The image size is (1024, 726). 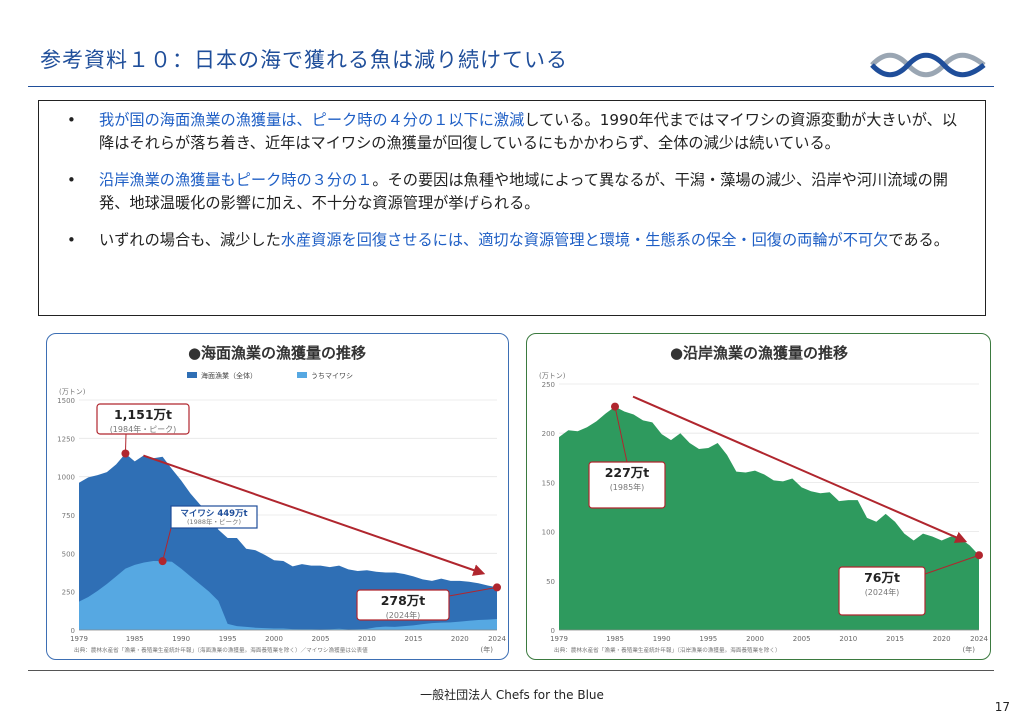 What do you see at coordinates (214, 521) in the screenshot?
I see `annotation-sub: (1988年・ピーク)` at bounding box center [214, 521].